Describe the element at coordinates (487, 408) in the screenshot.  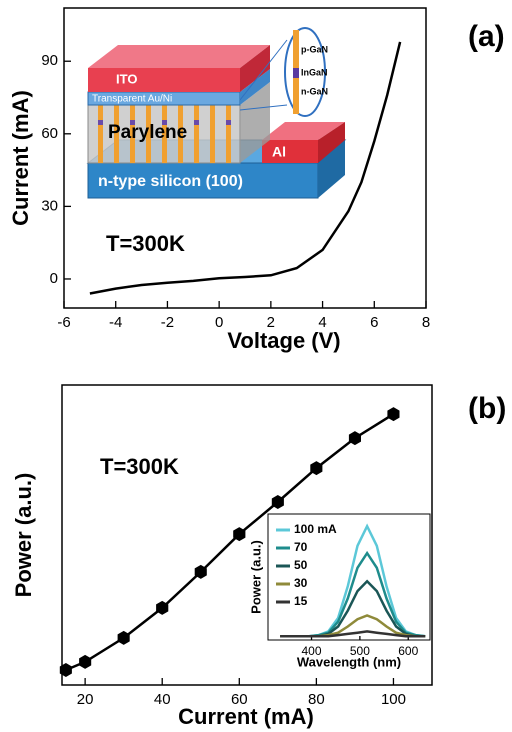
I see `panel-label: (b)` at that location.